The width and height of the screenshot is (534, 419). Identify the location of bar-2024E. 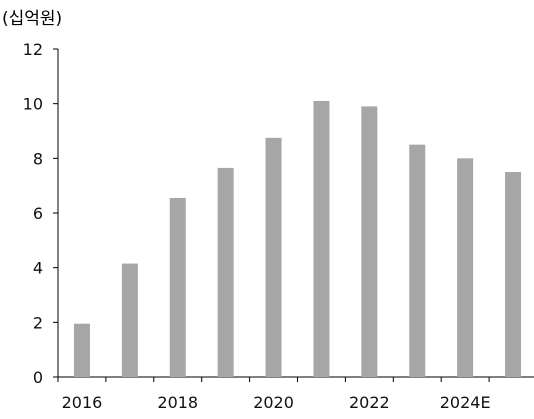
(465, 267).